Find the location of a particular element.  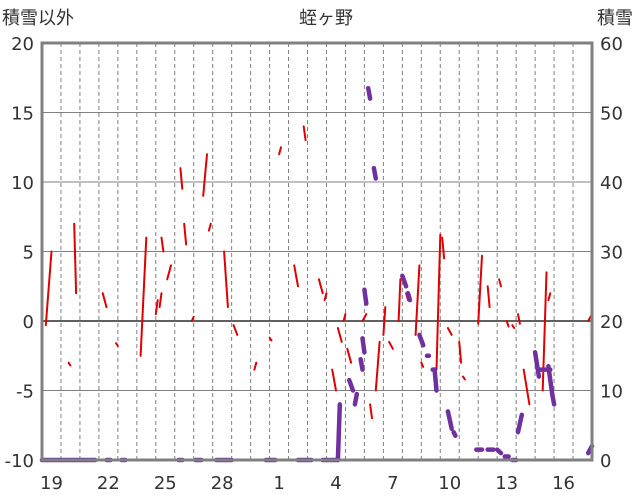

left-axis-label: 積雪以外 is located at coordinates (38, 18).